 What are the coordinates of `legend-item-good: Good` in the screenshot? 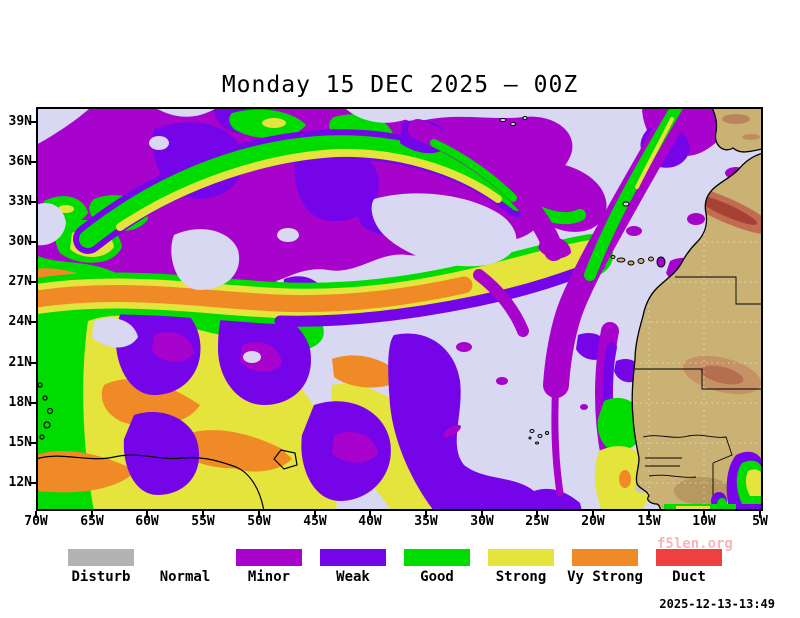 It's located at (437, 567).